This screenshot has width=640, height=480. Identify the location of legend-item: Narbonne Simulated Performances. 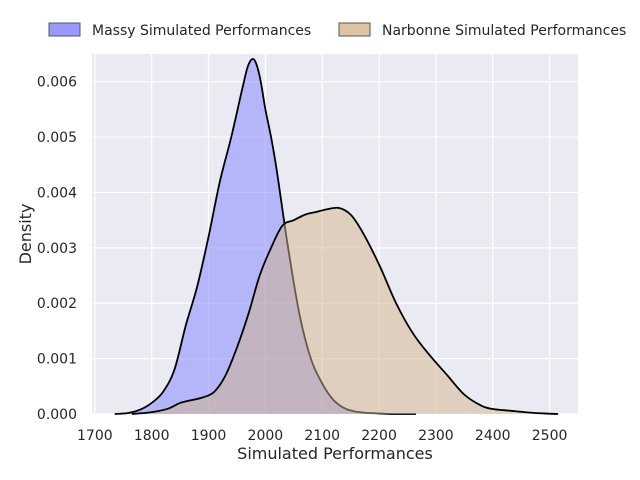
(482, 30).